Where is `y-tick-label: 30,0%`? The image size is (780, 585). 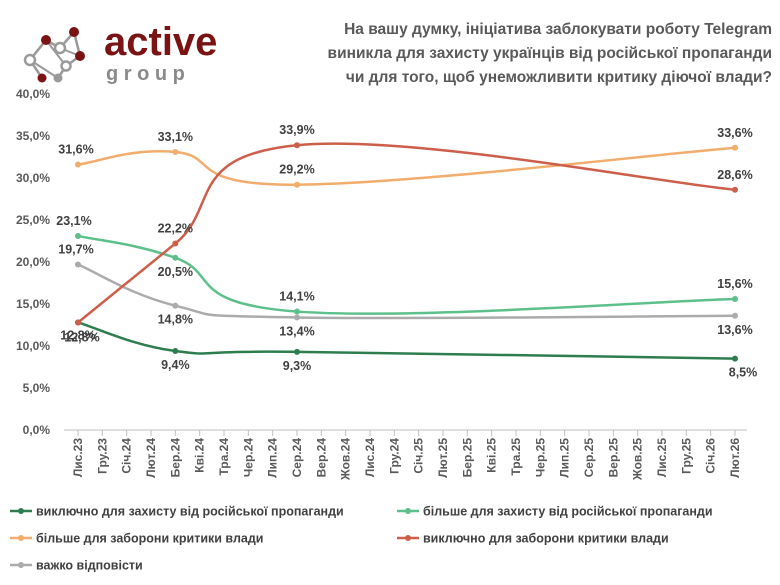
y-tick-label: 30,0% is located at coordinates (33, 178).